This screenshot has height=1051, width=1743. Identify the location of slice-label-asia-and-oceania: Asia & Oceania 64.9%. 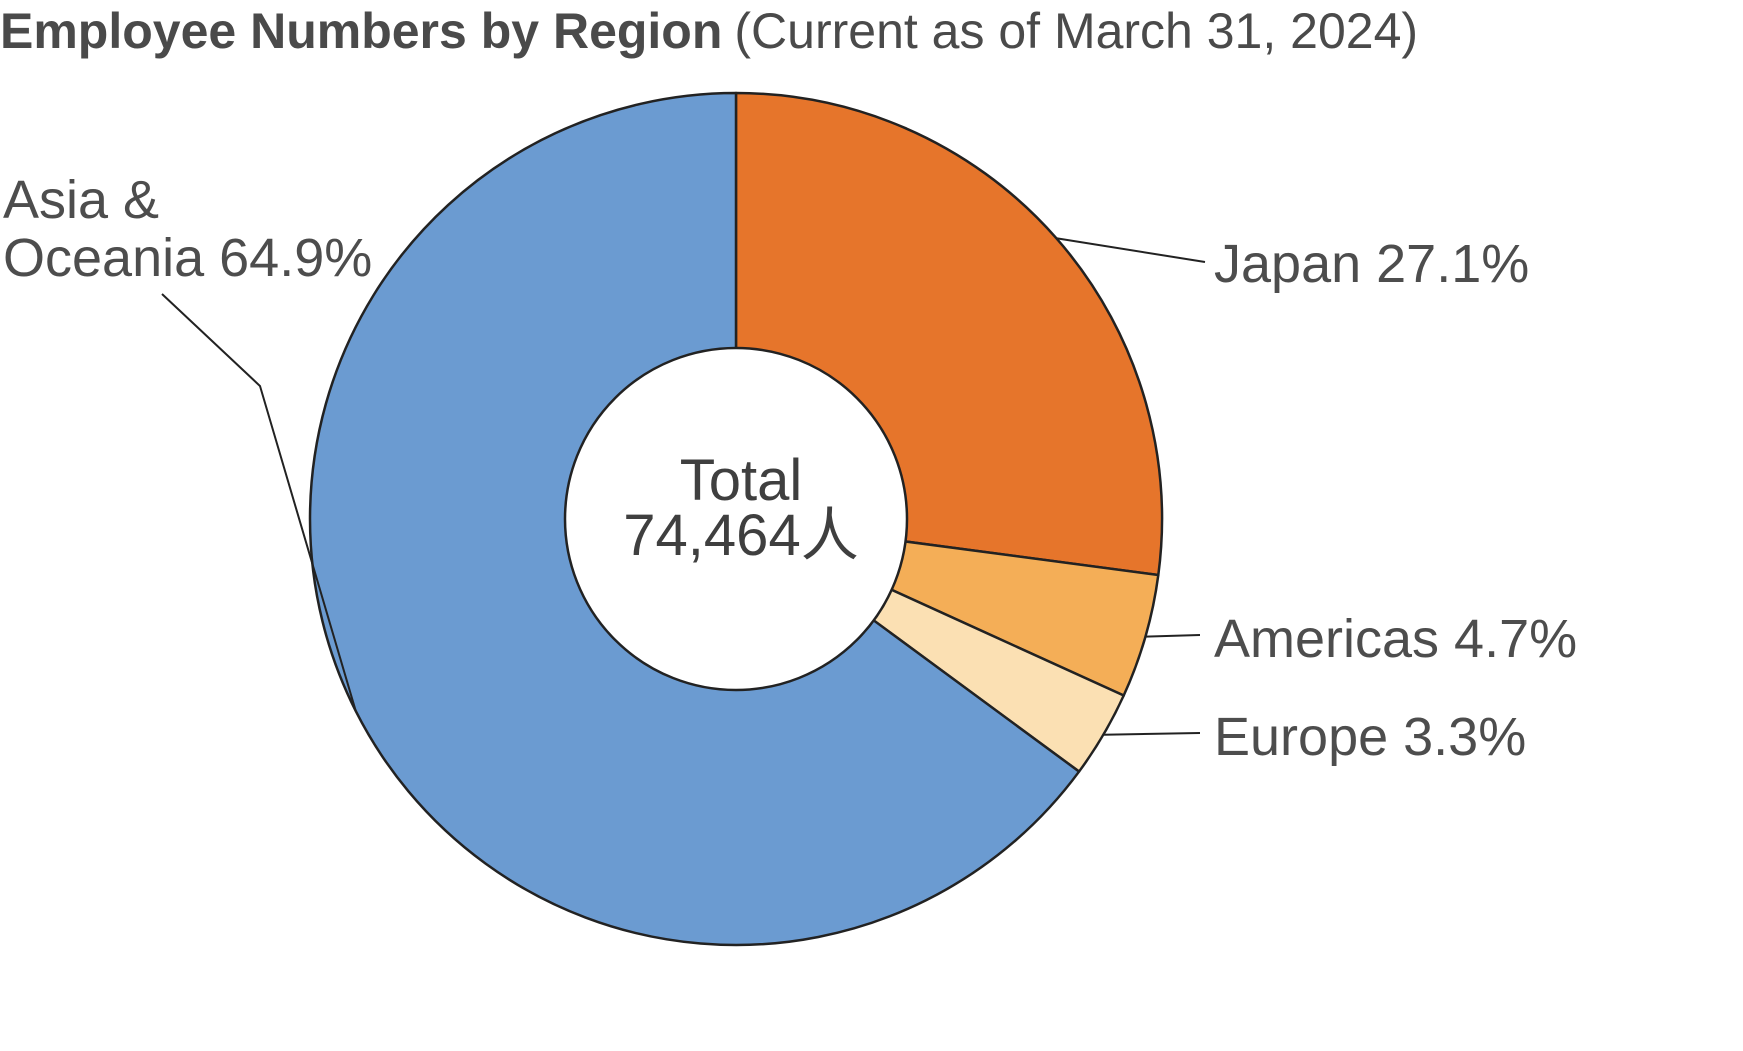
(187, 229).